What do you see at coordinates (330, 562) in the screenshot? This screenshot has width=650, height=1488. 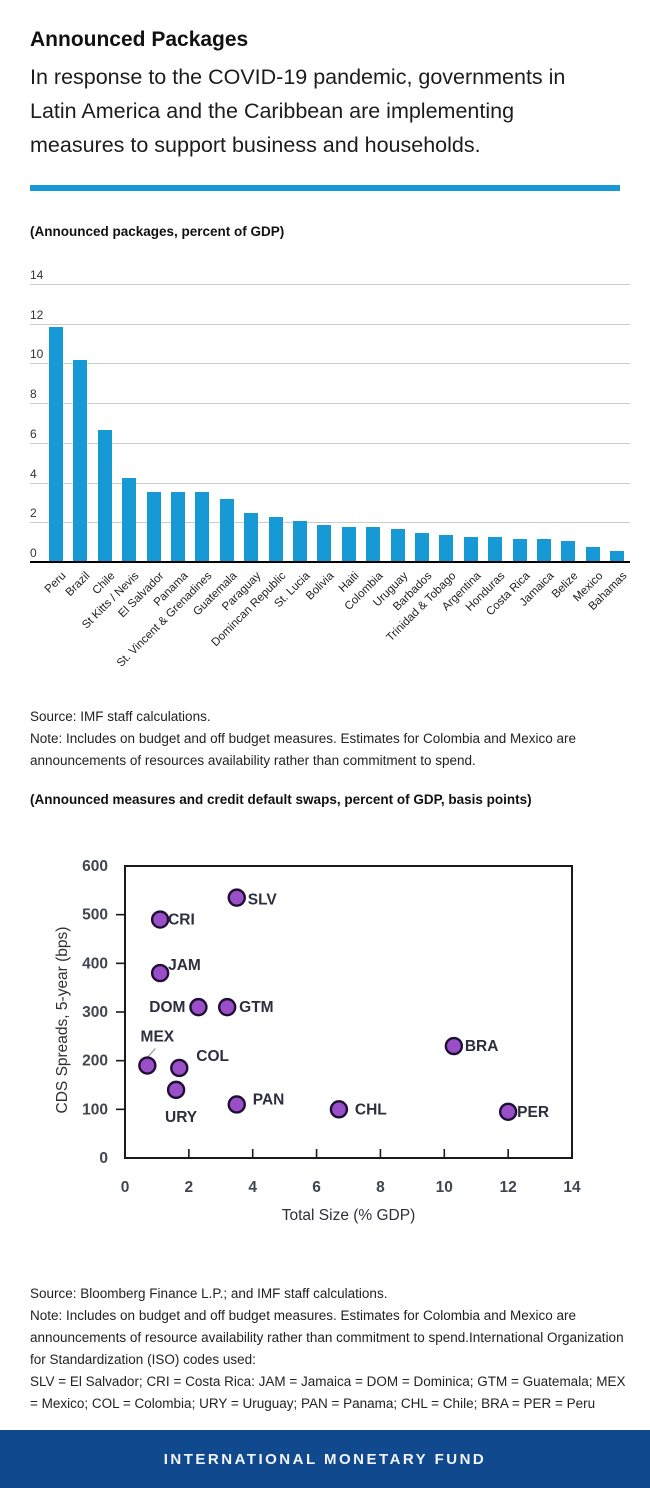 I see `x-axis-line` at bounding box center [330, 562].